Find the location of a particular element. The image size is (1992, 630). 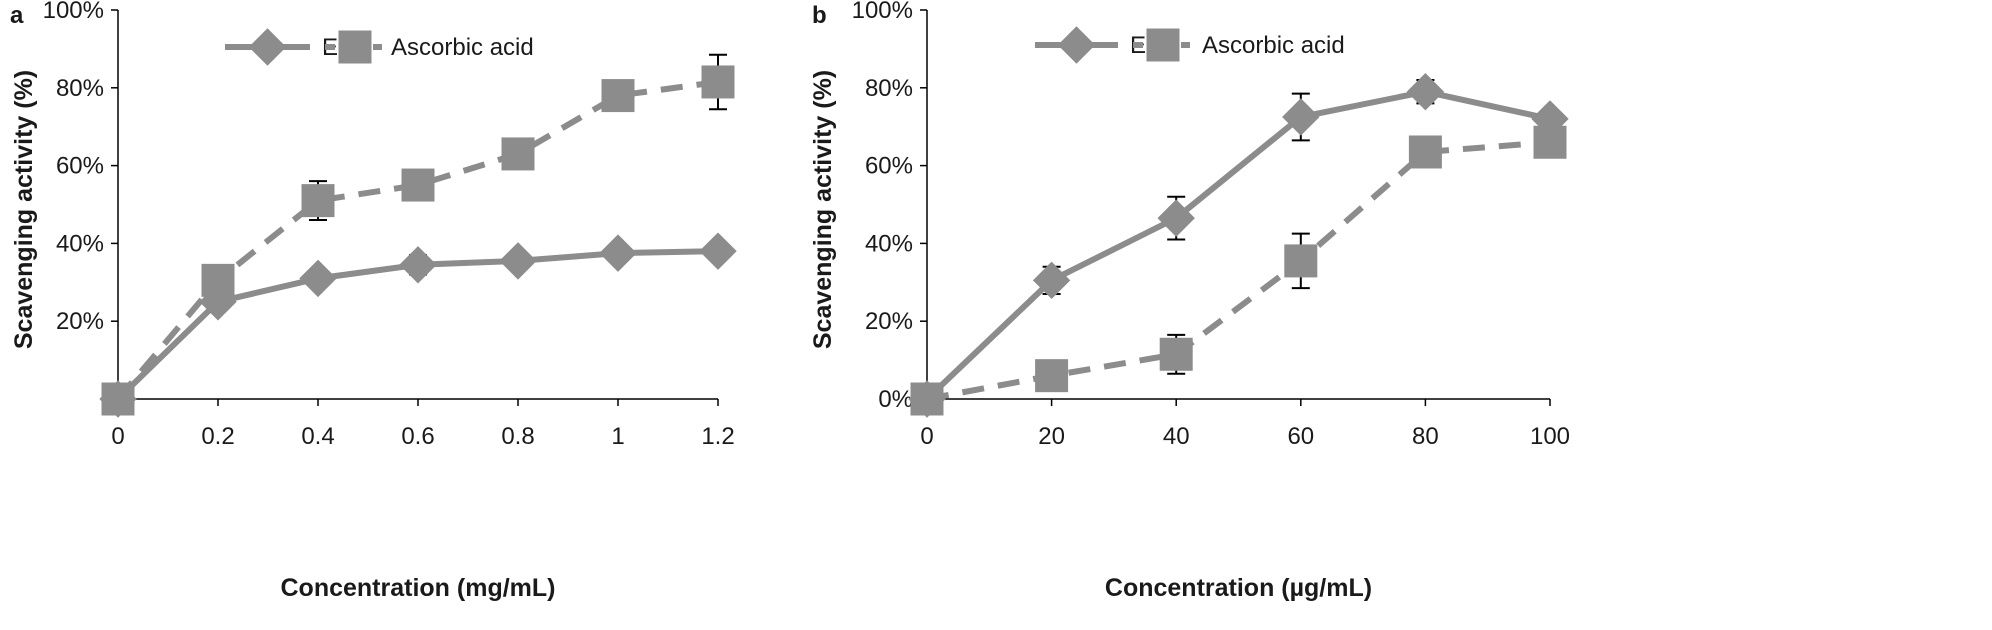

x-tick-label: 1.2 is located at coordinates (717, 436).